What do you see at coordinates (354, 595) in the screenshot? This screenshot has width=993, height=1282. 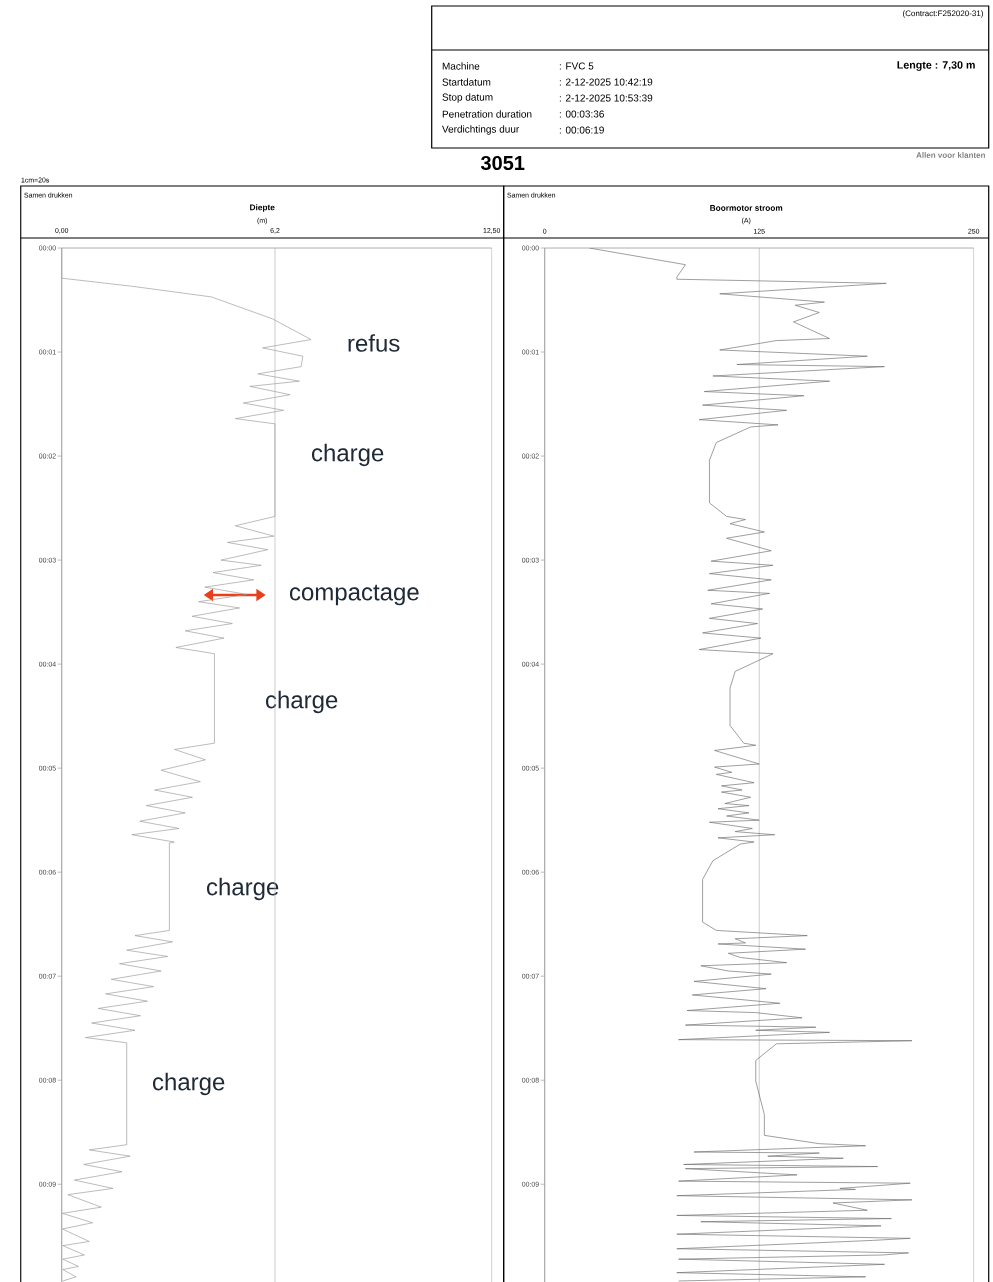 I see `annotation: compactage` at bounding box center [354, 595].